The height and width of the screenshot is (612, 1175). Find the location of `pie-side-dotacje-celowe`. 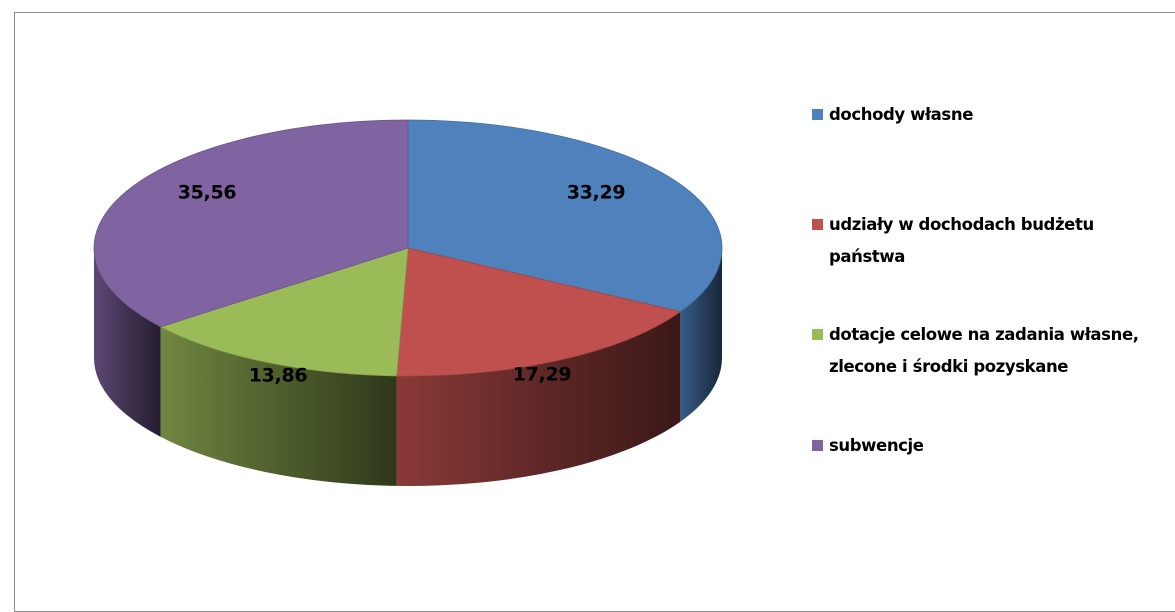

pie-side-dotacje-celowe is located at coordinates (278, 406).